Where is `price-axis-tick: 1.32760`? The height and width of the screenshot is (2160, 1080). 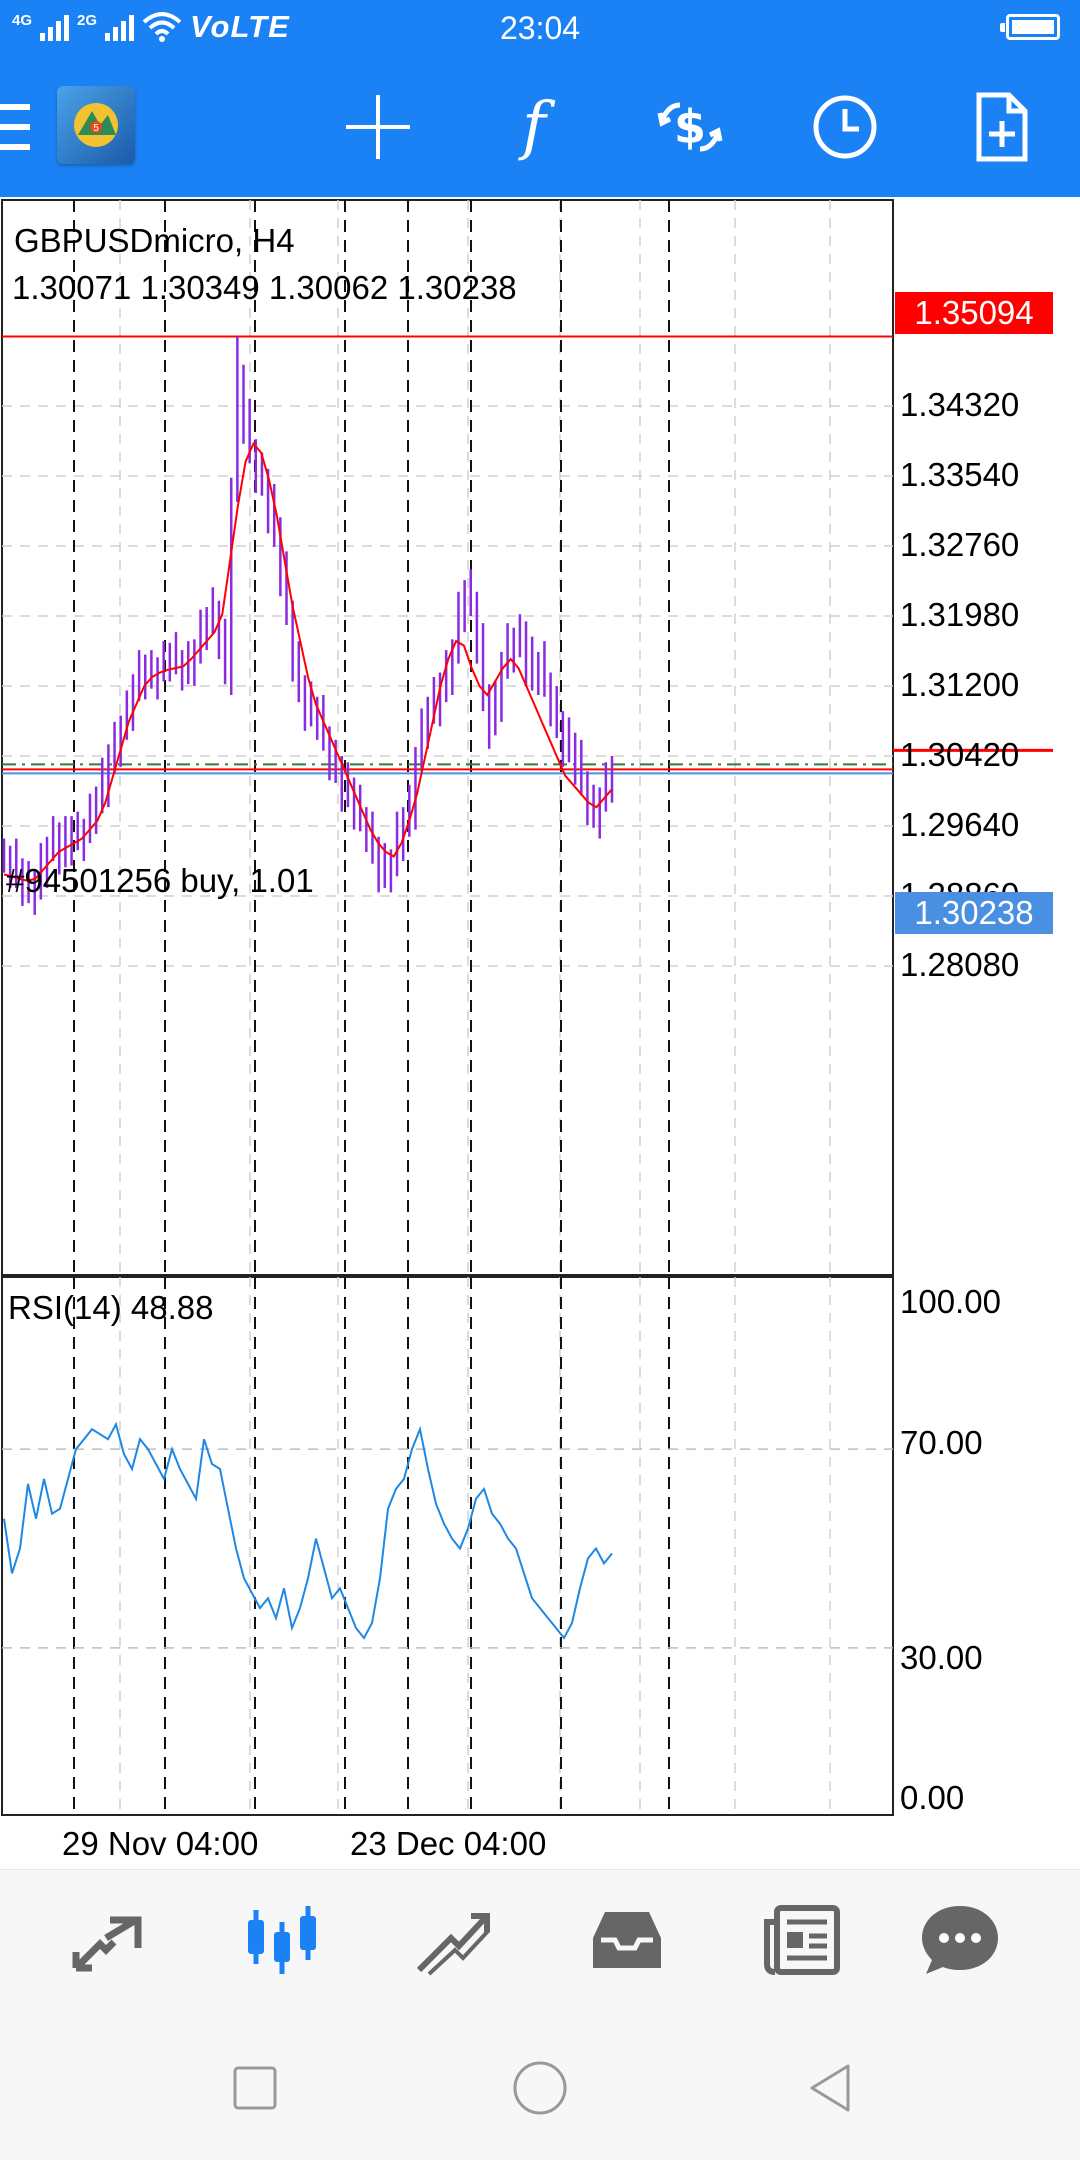 price-axis-tick: 1.32760 is located at coordinates (960, 544).